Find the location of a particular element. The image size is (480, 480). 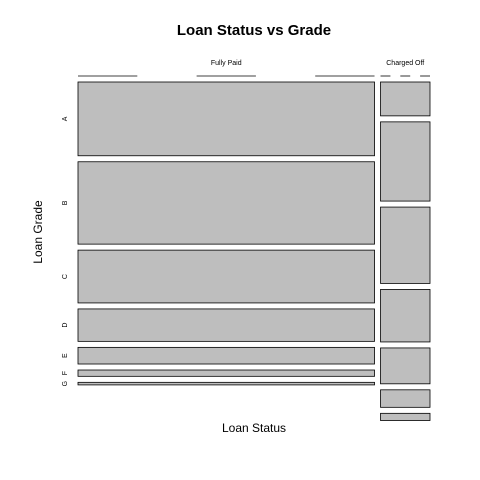

x-tick-label-charged-off: Charged Off is located at coordinates (405, 63).